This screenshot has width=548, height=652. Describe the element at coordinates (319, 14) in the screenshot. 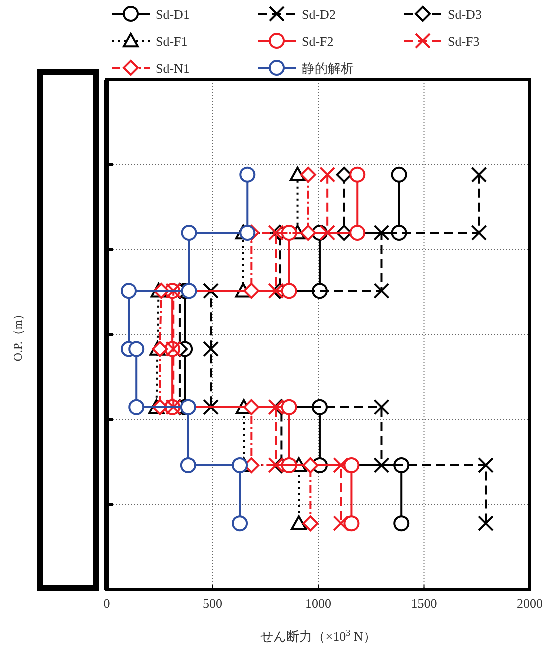

I see `legend-label: Sd-D2` at that location.